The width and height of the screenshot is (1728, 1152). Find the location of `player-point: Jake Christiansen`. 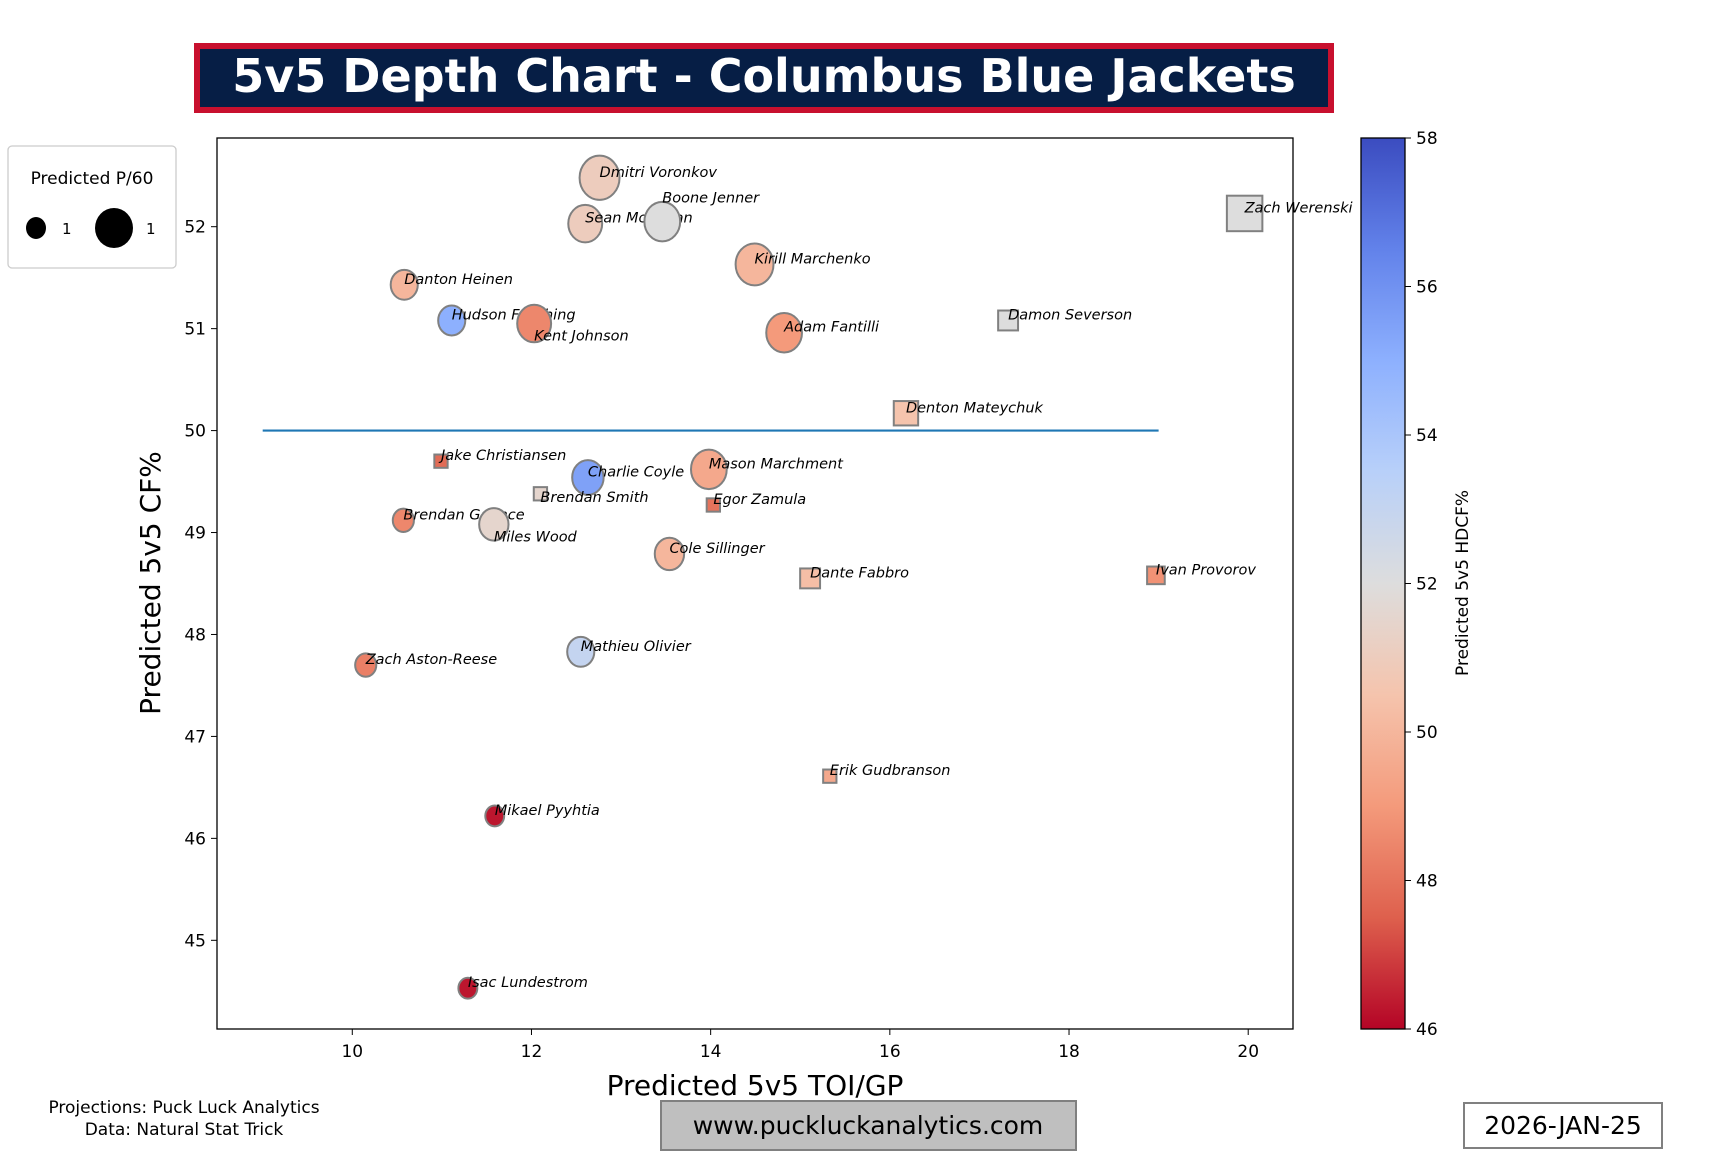

player-point: Jake Christiansen is located at coordinates (499, 458).